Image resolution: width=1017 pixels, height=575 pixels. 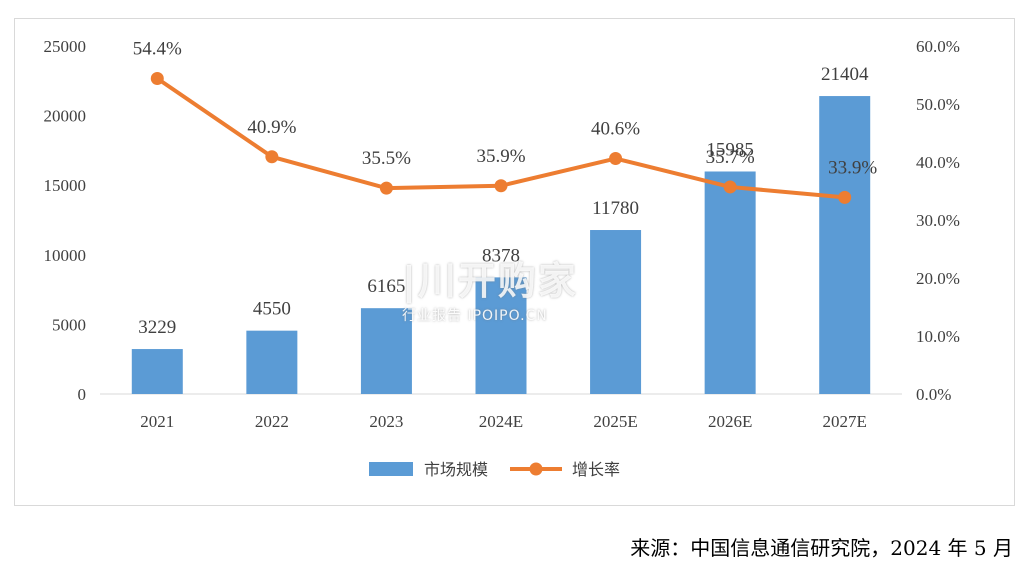 I want to click on x-tick-label: 2021, so click(x=157, y=421).